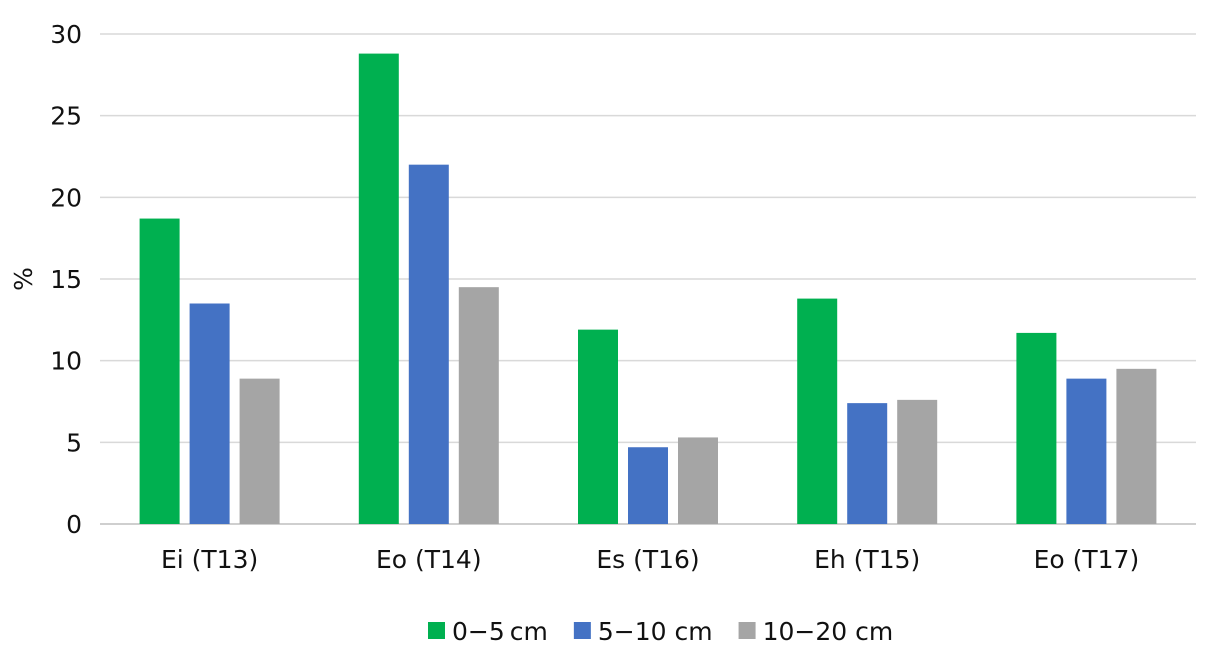 The image size is (1212, 653). What do you see at coordinates (66, 361) in the screenshot?
I see `y-tick-label: 10` at bounding box center [66, 361].